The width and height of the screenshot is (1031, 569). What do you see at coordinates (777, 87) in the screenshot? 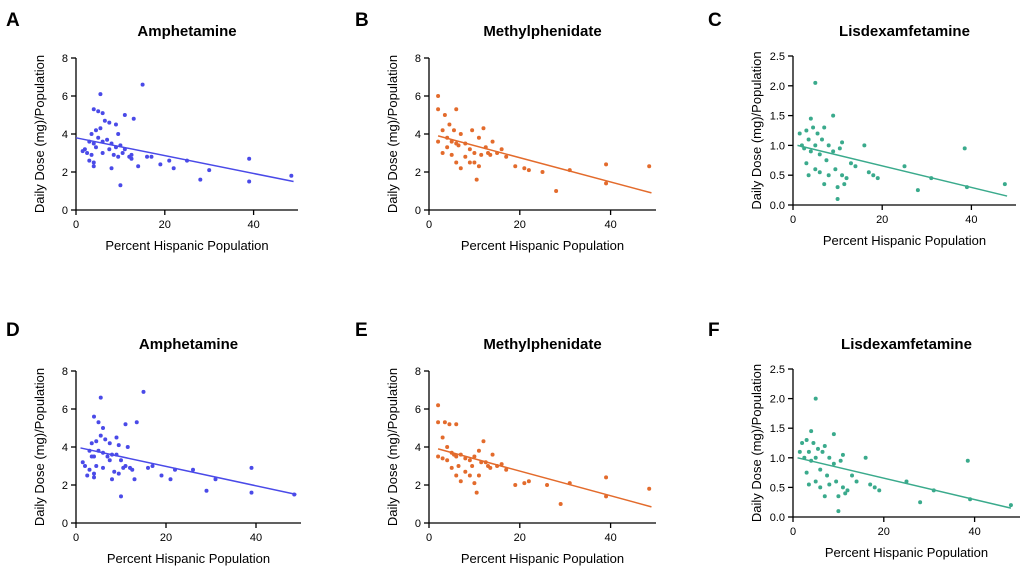
I see `y-tick-label: 2.0` at bounding box center [777, 87].